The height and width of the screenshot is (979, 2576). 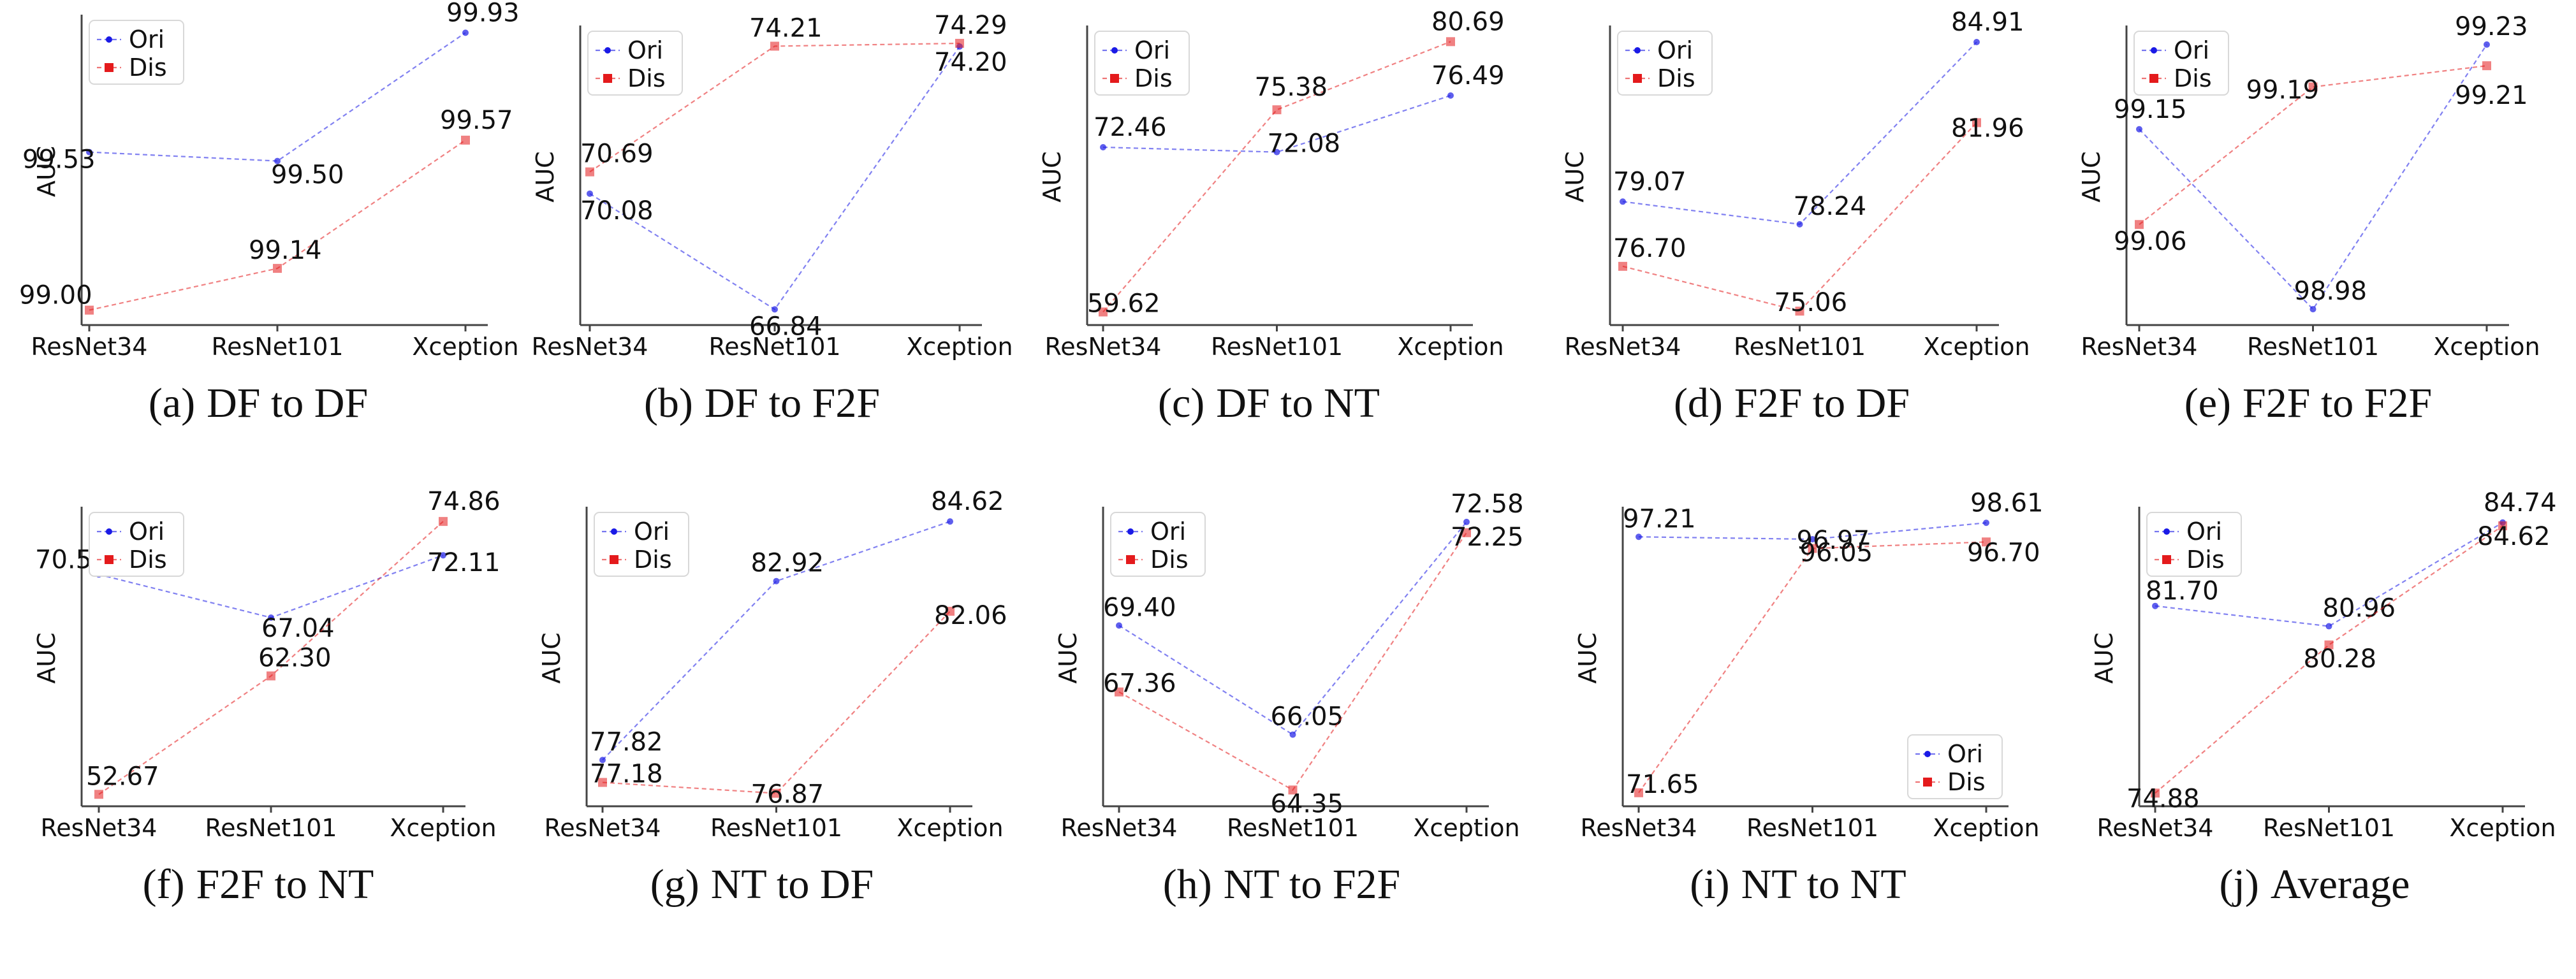 I want to click on data-label: 72.25, so click(x=1487, y=537).